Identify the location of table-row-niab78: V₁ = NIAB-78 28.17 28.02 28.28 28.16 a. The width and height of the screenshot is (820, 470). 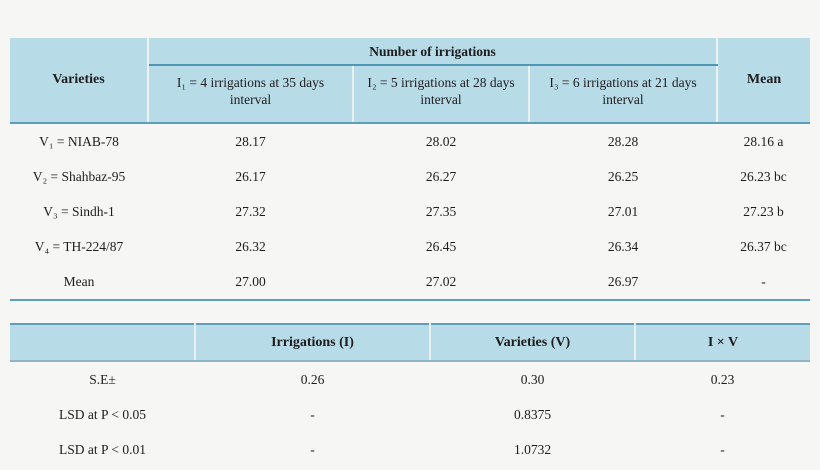
(410, 141).